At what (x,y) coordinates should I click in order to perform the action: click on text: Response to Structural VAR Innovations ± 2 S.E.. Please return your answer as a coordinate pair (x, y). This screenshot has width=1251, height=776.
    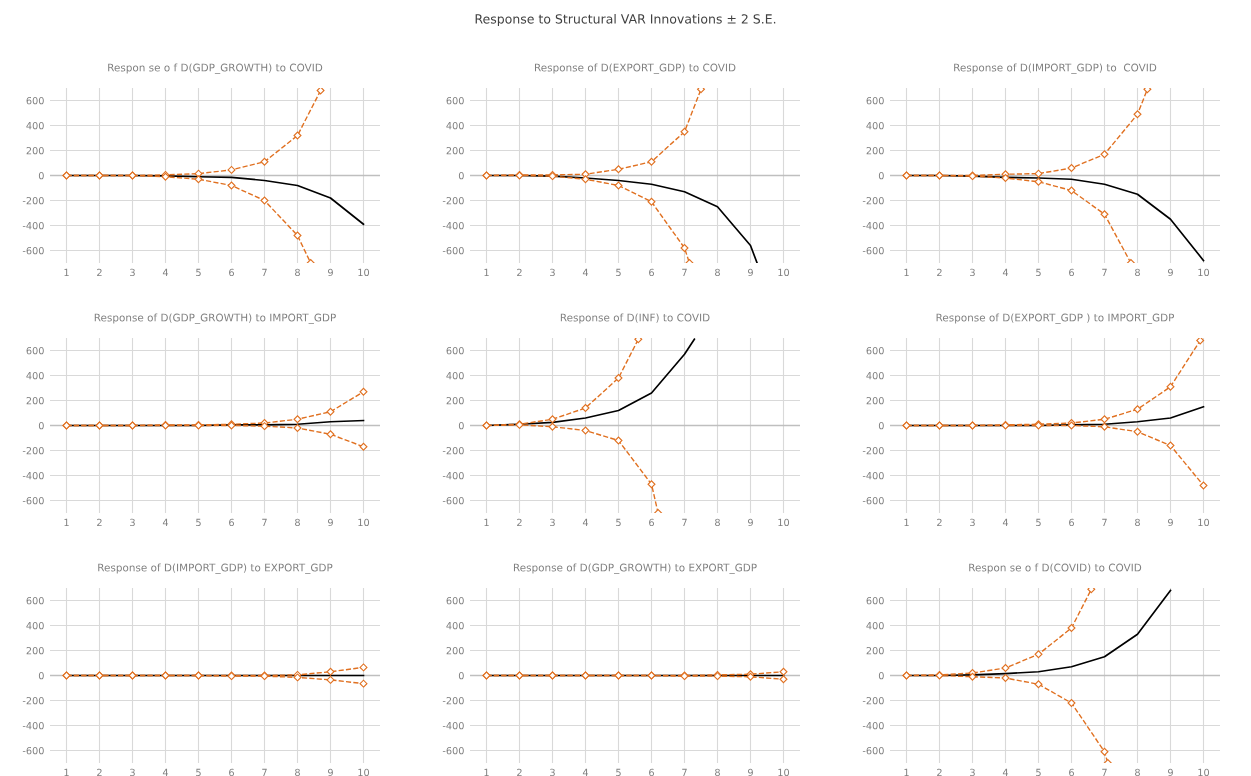
    Looking at the image, I should click on (625, 20).